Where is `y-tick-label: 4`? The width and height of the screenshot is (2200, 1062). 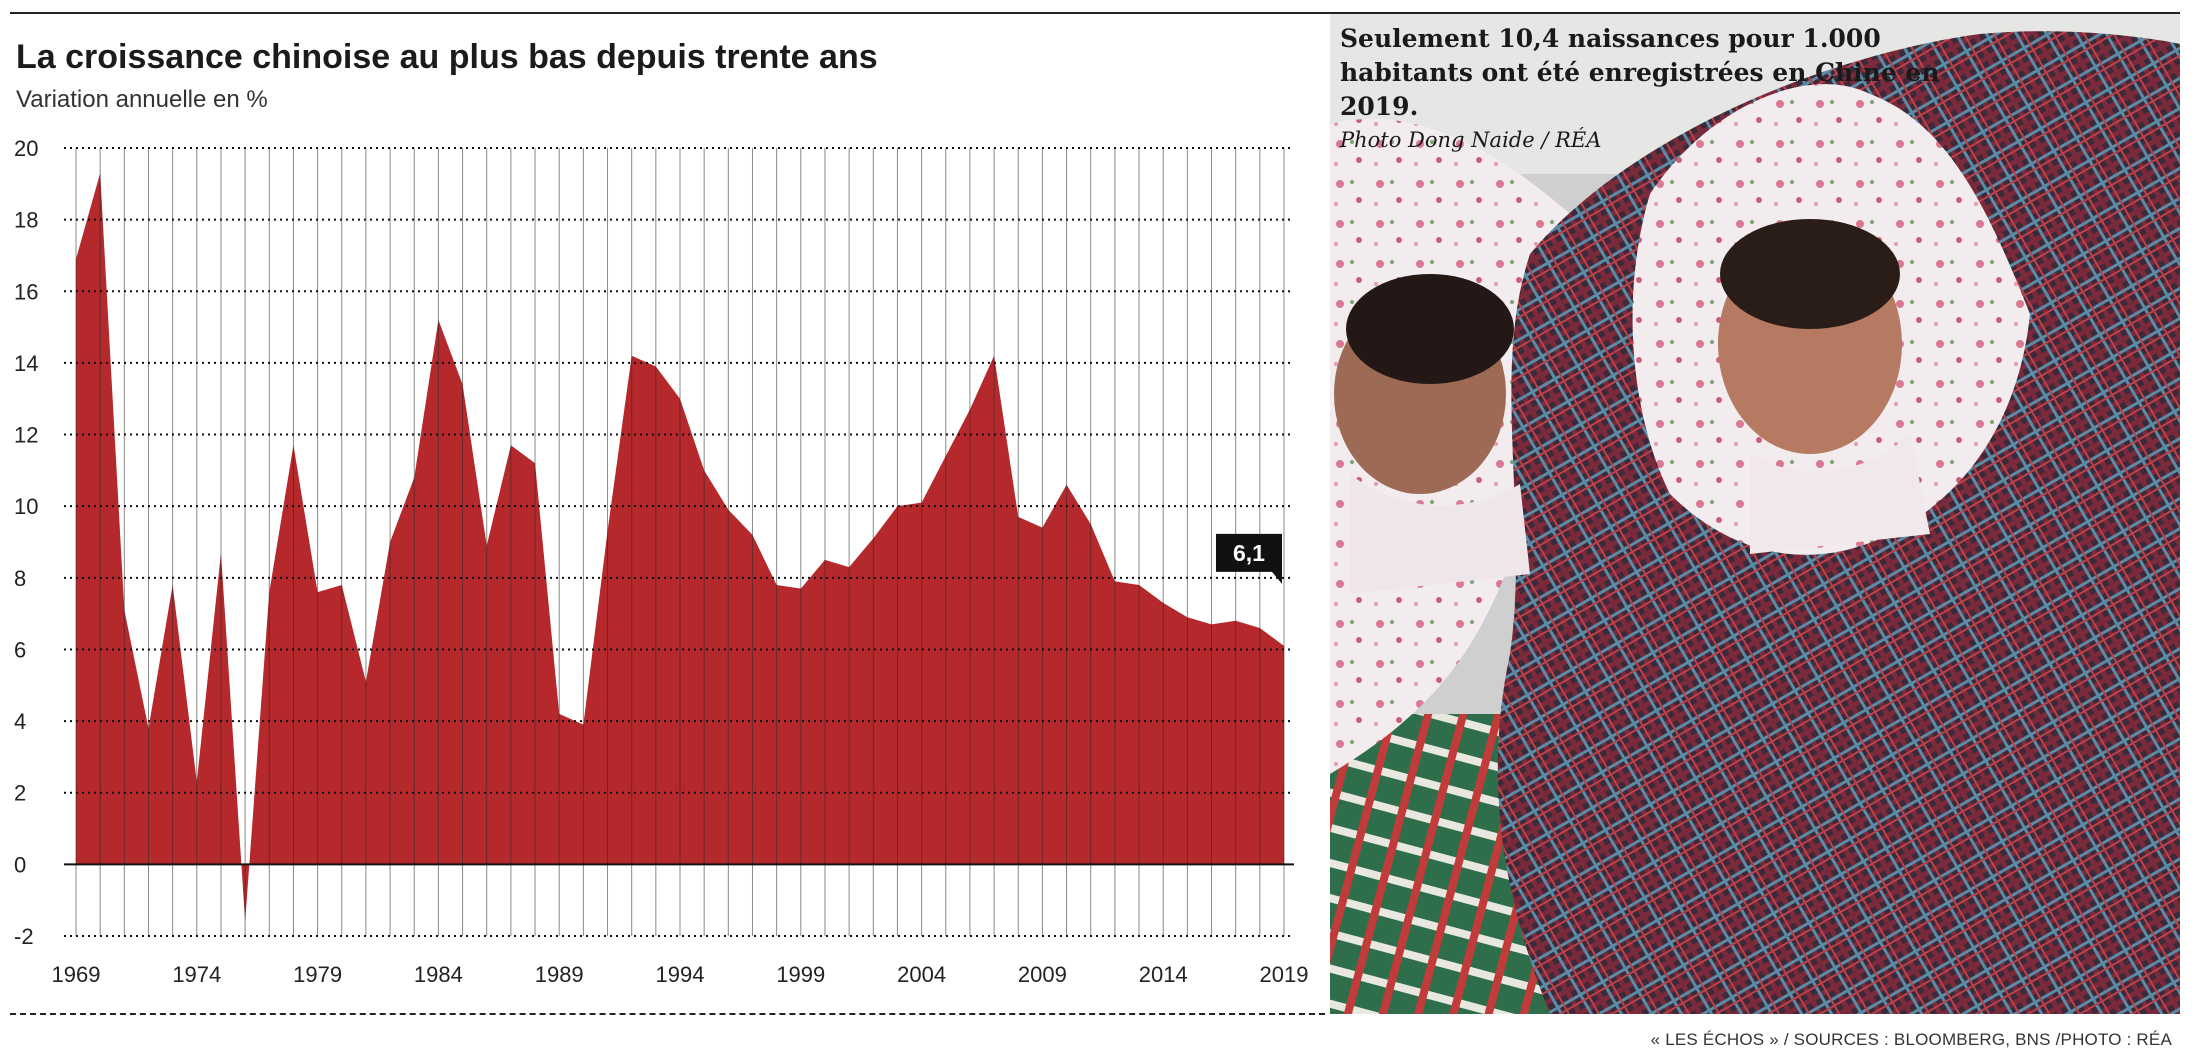
y-tick-label: 4 is located at coordinates (20, 721).